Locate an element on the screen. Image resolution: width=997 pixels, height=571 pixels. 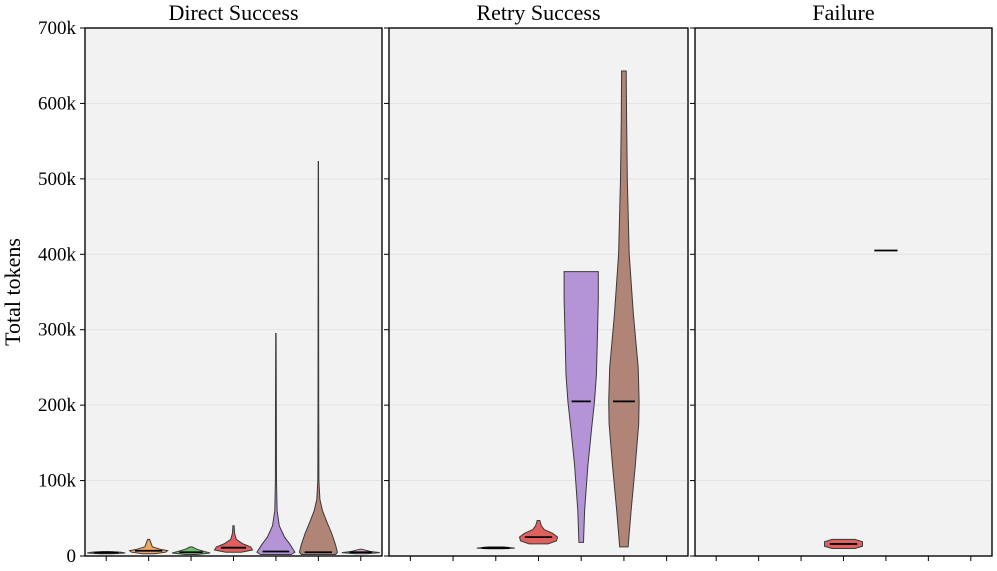
panel-1-title: Retry Success is located at coordinates (538, 12).